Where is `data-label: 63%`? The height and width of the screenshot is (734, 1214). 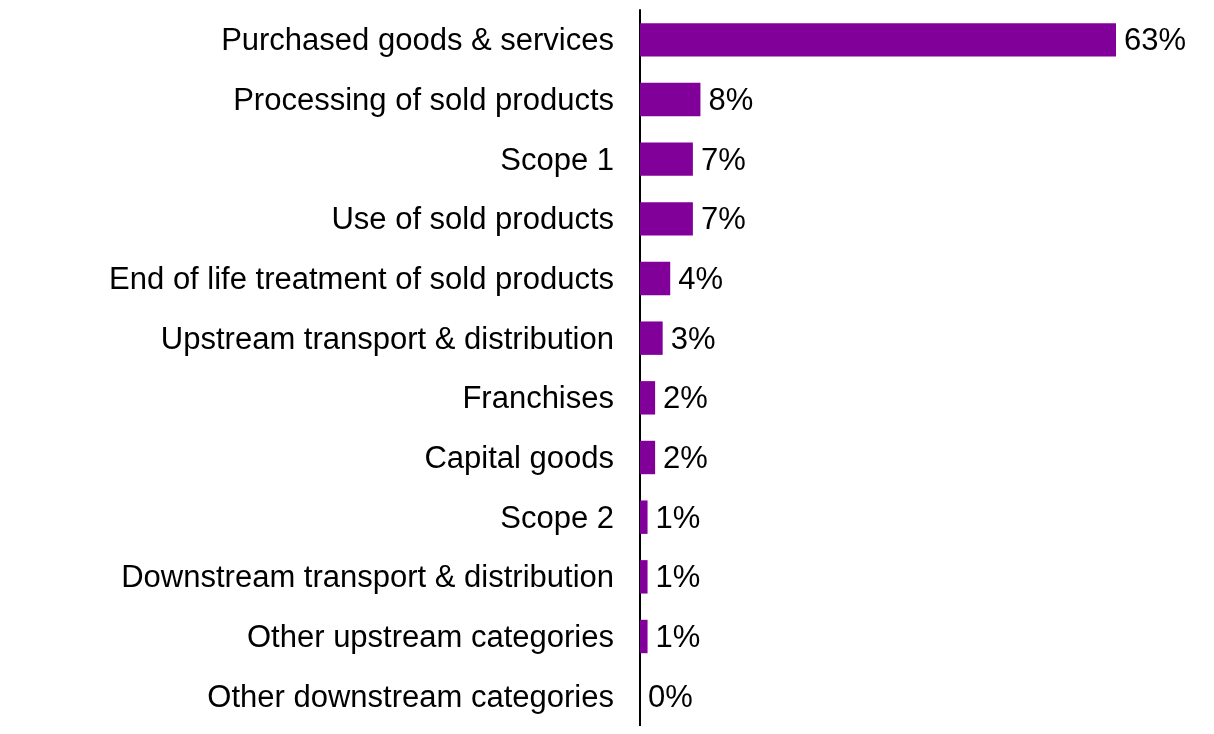 data-label: 63% is located at coordinates (1155, 40).